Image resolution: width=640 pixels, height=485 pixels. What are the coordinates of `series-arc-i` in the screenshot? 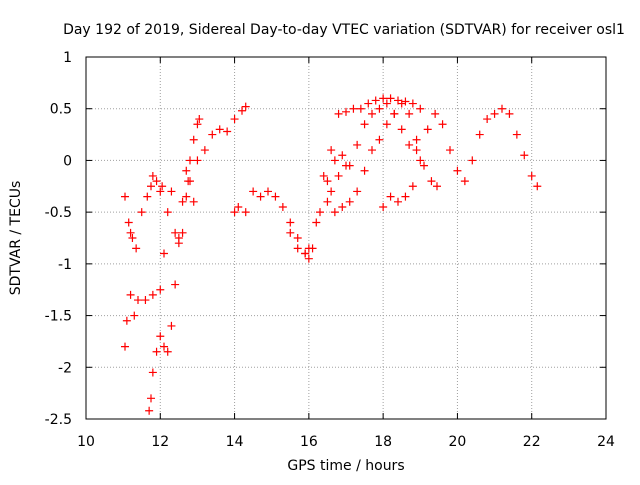 It's located at (460, 157).